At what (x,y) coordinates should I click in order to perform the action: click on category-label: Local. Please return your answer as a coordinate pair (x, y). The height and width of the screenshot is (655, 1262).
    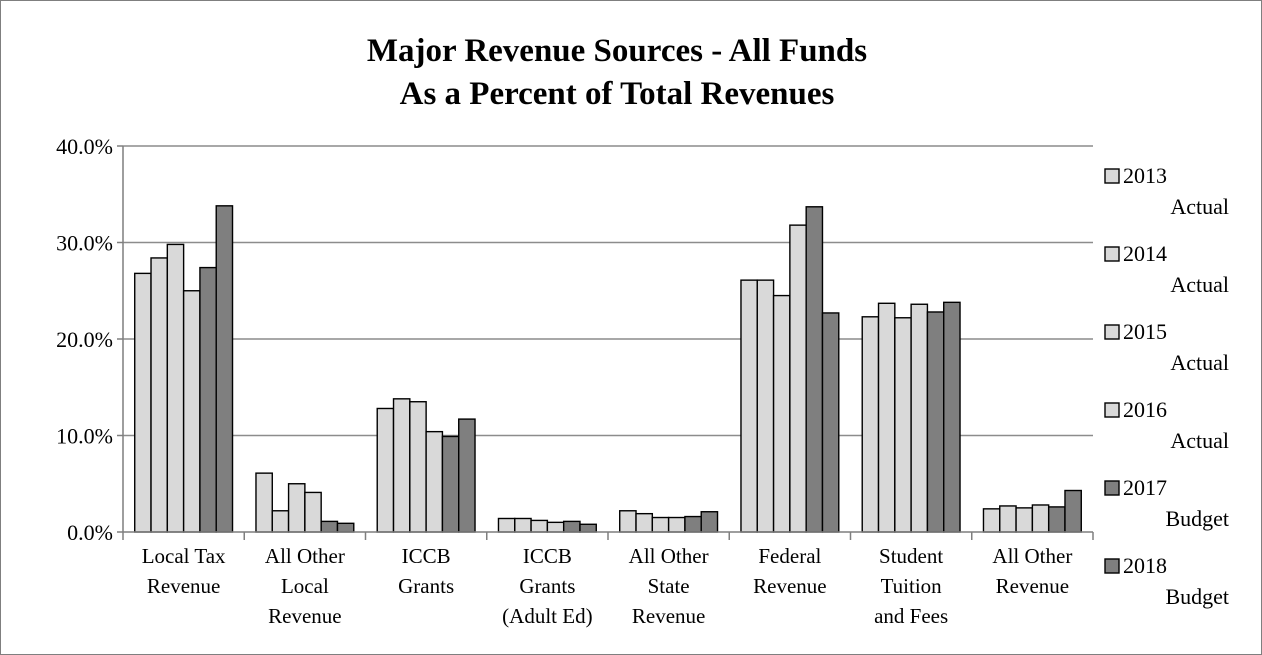
    Looking at the image, I should click on (305, 586).